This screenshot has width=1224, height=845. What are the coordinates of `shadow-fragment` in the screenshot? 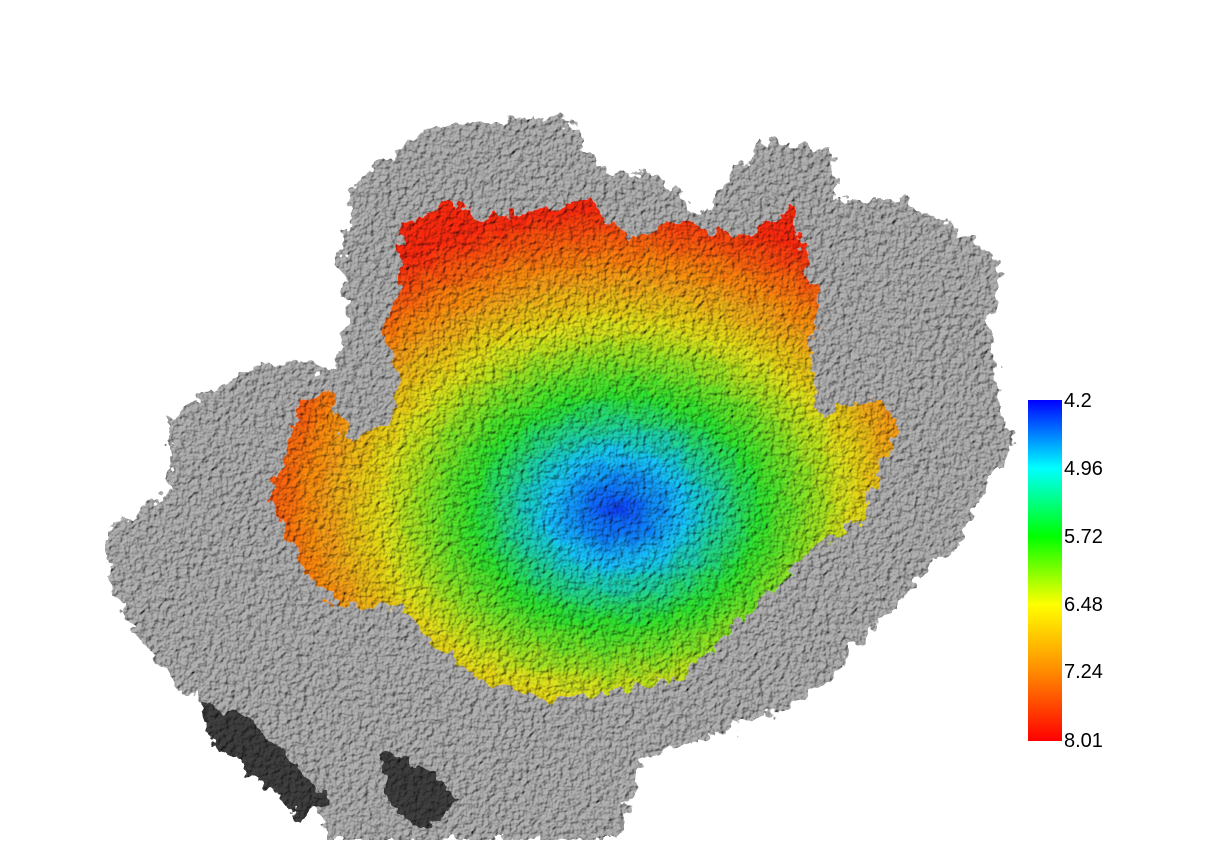 It's located at (265, 760).